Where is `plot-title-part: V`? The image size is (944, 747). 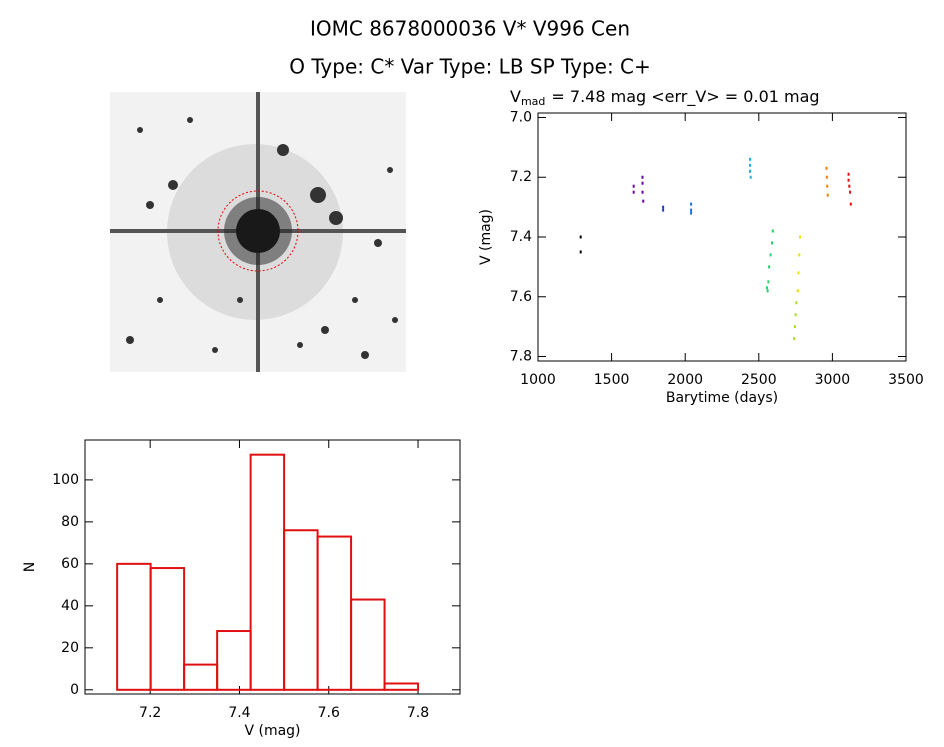
plot-title-part: V is located at coordinates (515, 96).